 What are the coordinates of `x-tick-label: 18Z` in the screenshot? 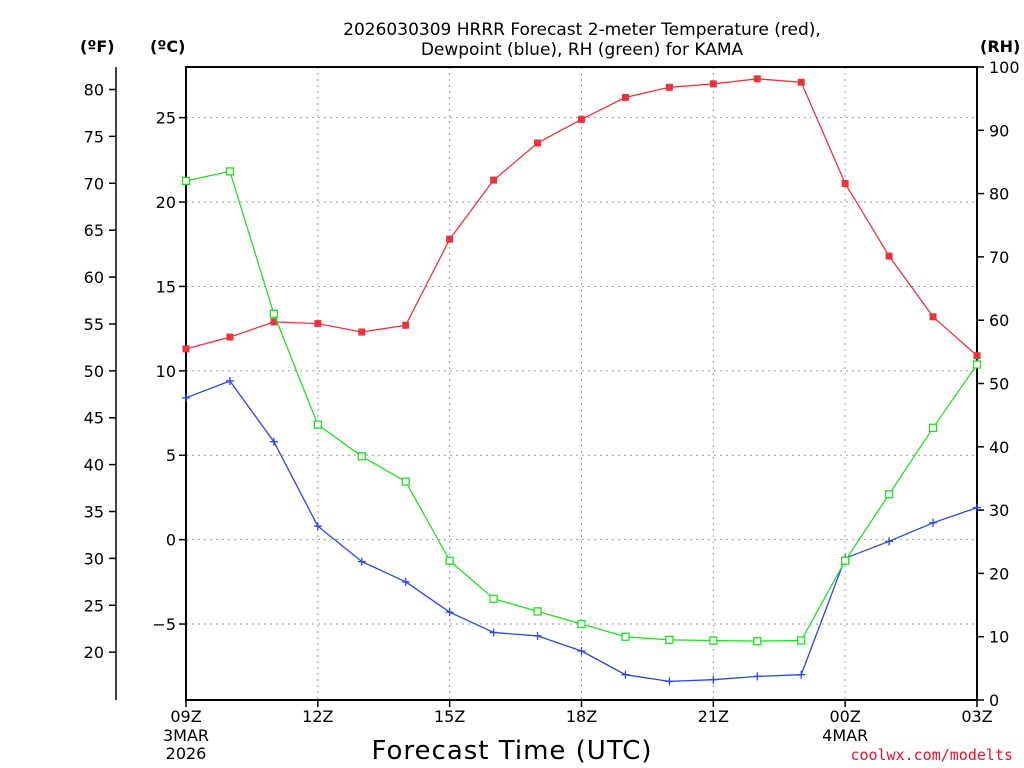 It's located at (581, 716).